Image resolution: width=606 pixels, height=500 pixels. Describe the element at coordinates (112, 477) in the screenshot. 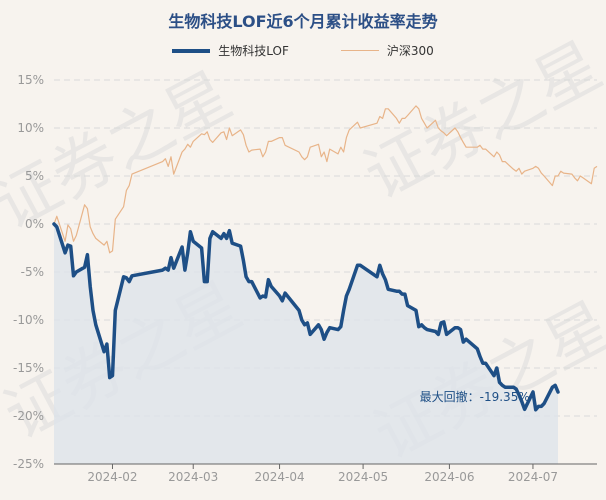

I see `x-tick-label: 2024-02` at that location.